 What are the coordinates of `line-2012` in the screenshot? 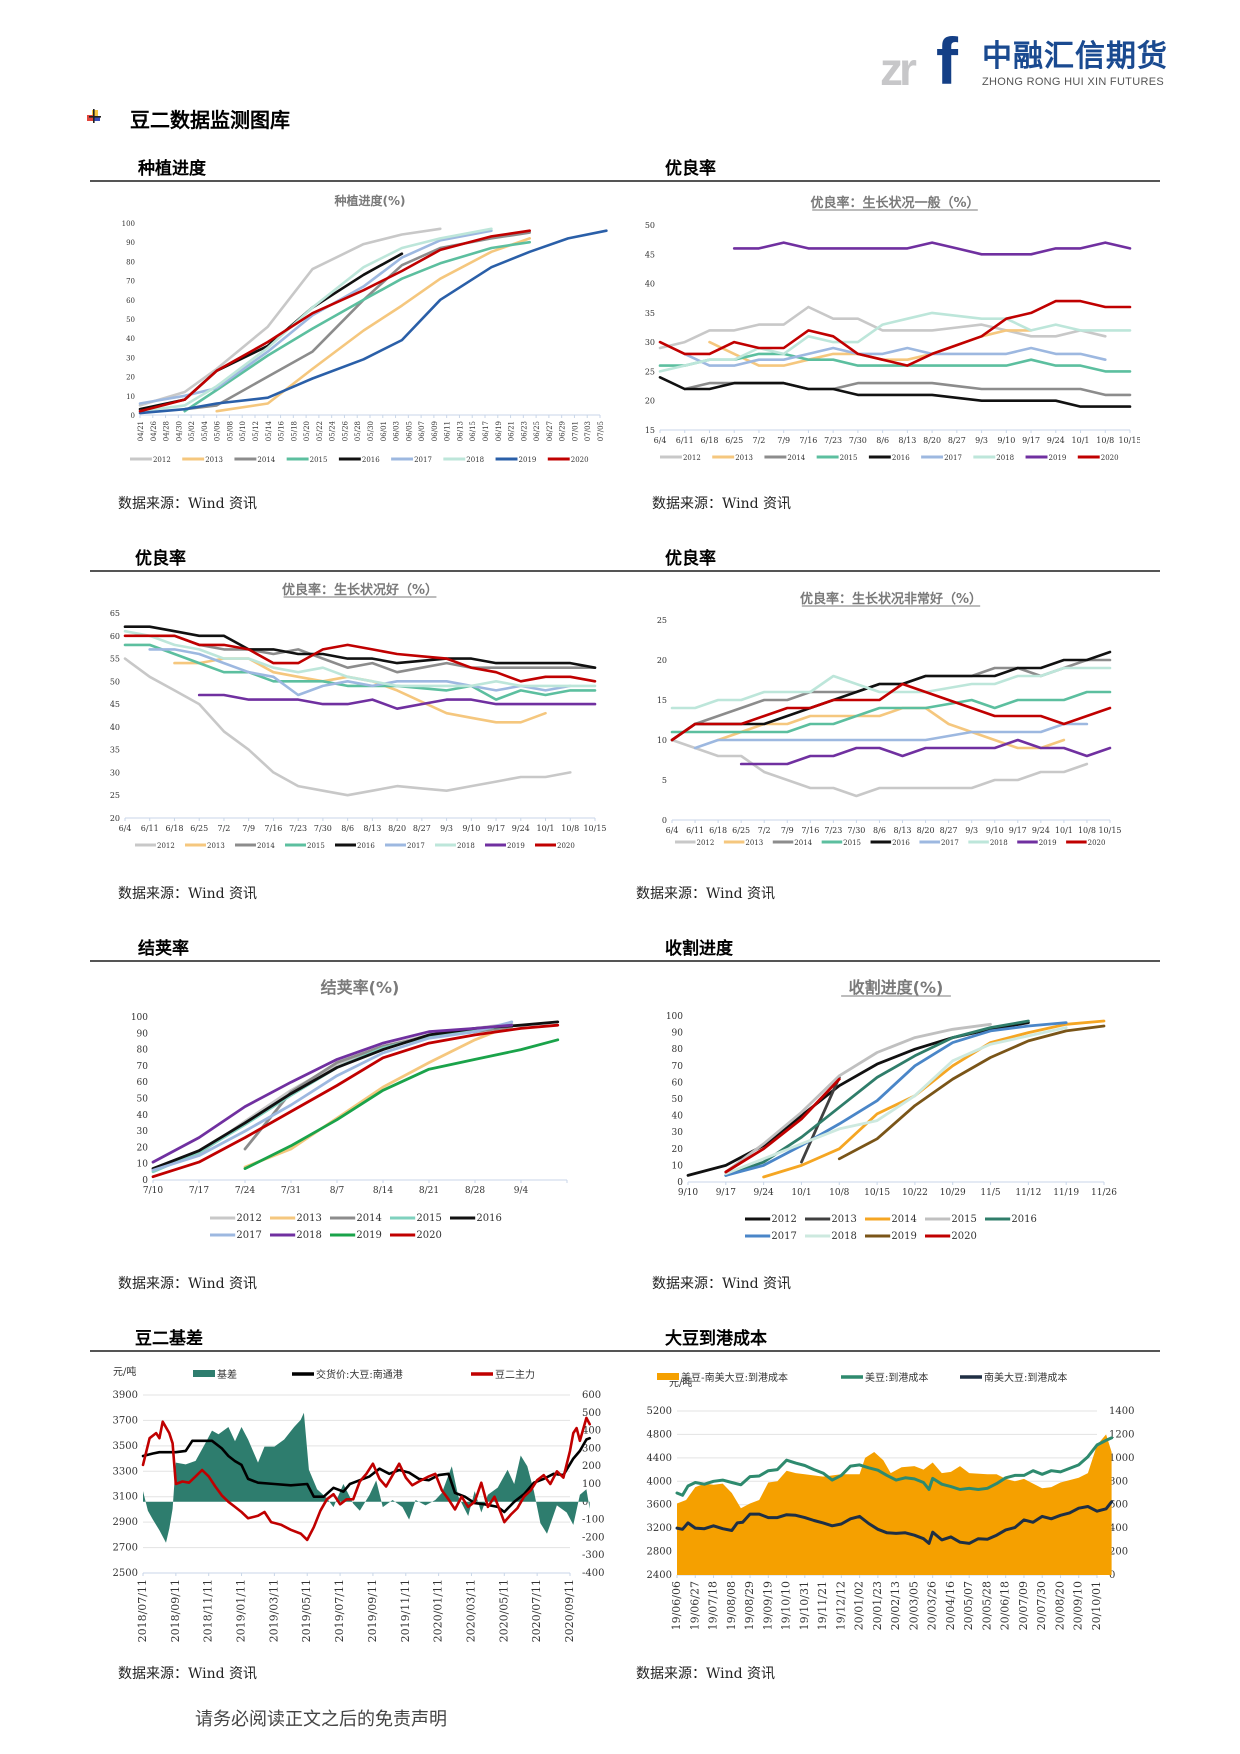 It's located at (858, 1099).